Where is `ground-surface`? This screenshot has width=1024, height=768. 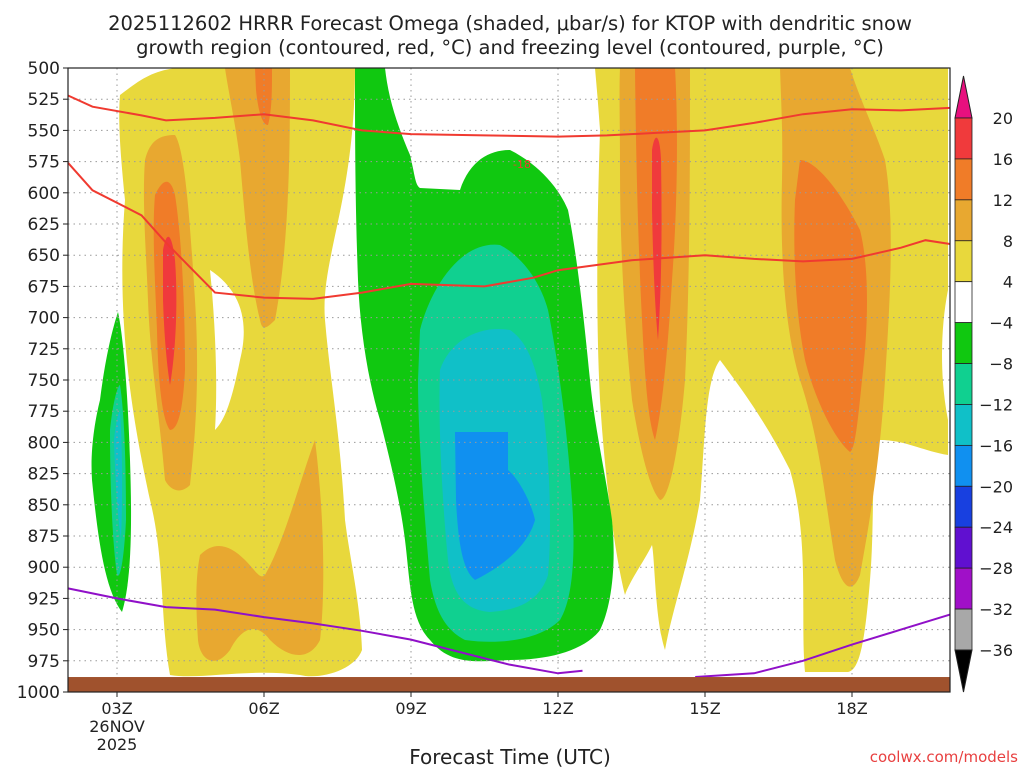
ground-surface is located at coordinates (509, 684).